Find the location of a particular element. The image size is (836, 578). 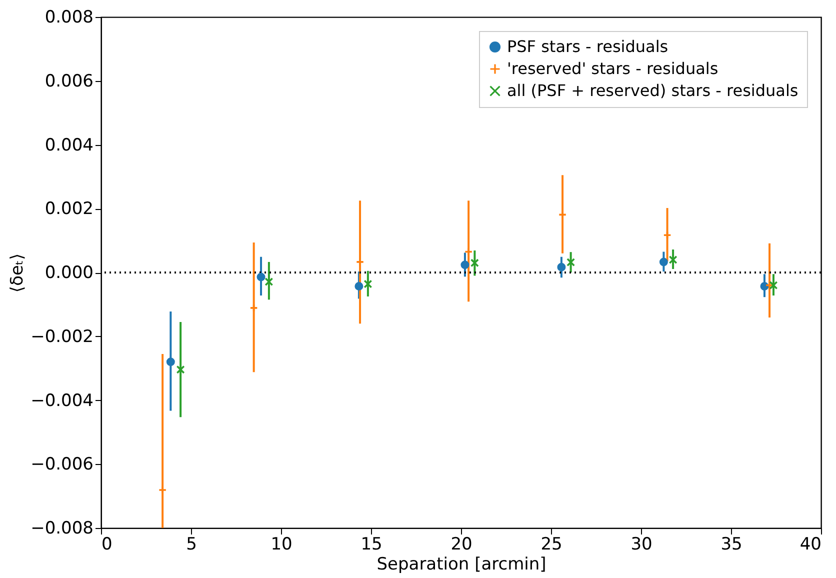

x-tick-label: 40 is located at coordinates (811, 544).